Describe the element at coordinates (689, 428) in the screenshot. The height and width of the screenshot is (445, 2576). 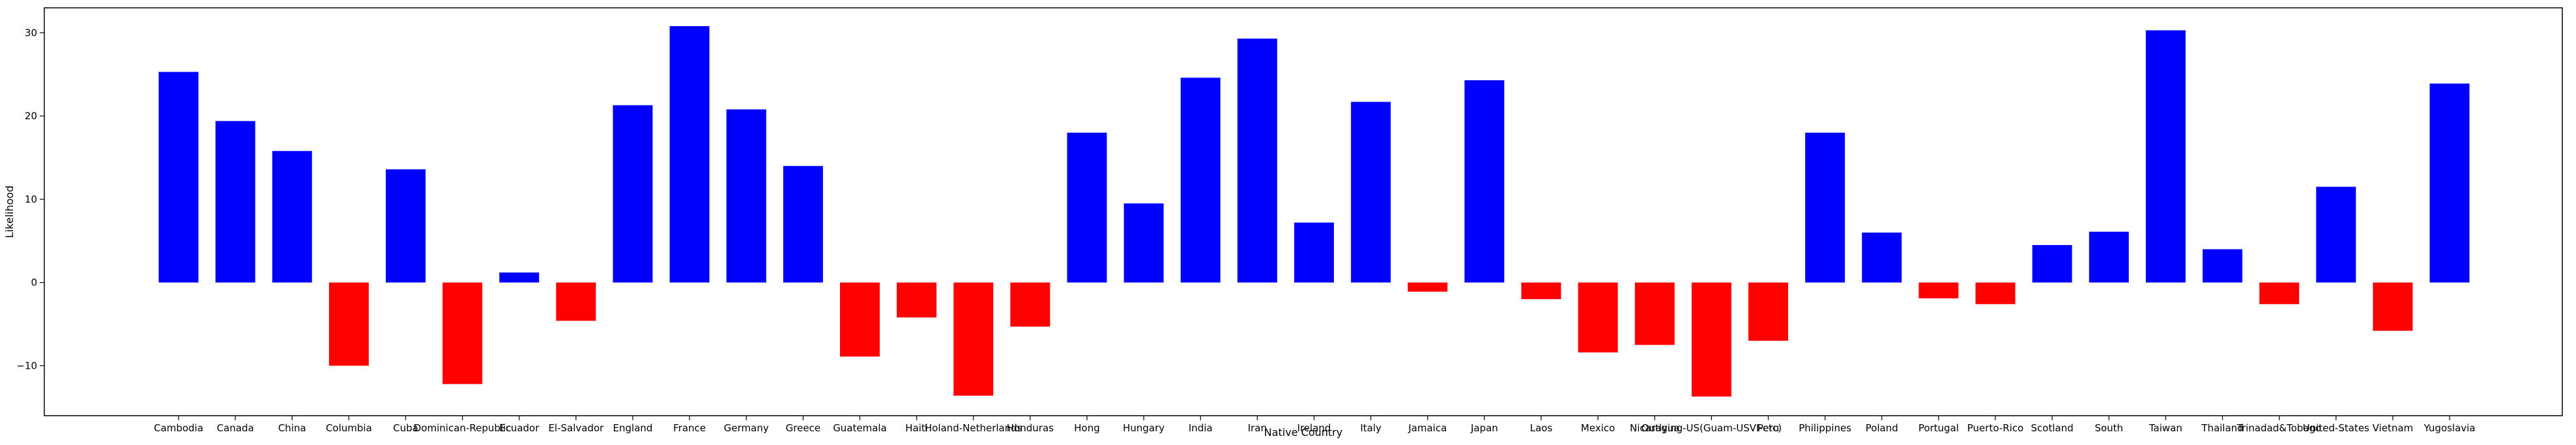
I see `x-tick-label-france: France` at that location.